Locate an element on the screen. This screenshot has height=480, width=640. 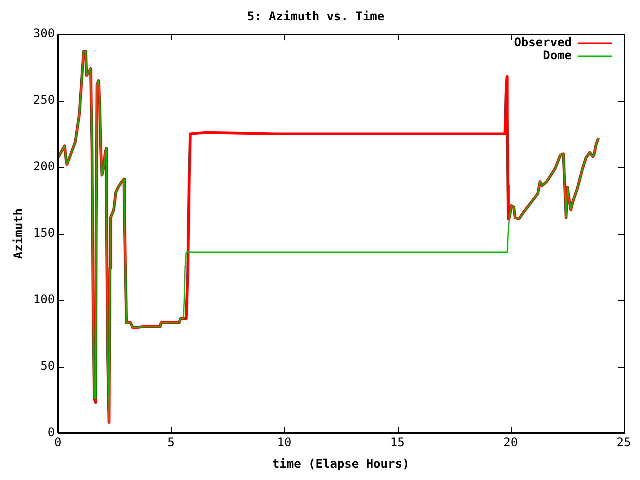
y-tick-label: 200 is located at coordinates (44, 166).